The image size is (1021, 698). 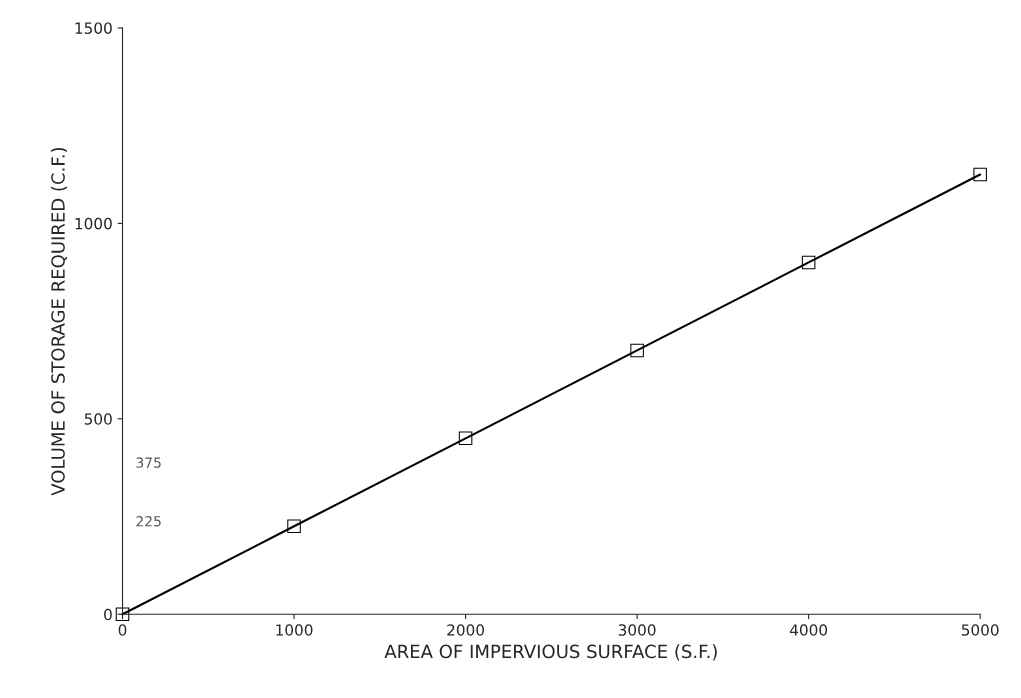 I want to click on annotation: 375, so click(x=148, y=462).